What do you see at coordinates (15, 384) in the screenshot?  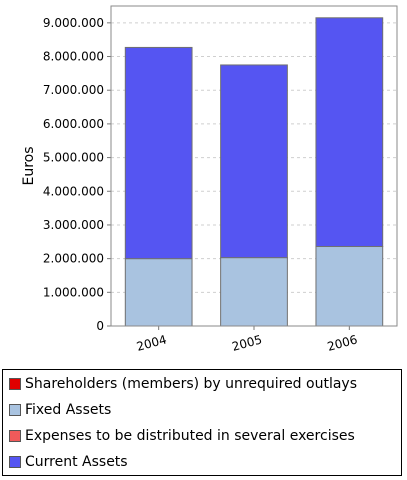 I see `legend-swatch-shareholders` at bounding box center [15, 384].